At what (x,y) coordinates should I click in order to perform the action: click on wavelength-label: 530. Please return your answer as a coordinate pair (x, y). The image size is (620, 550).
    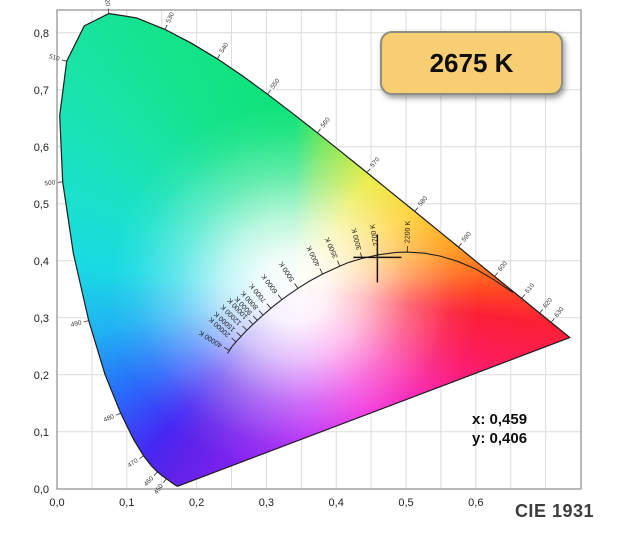
    Looking at the image, I should click on (170, 17).